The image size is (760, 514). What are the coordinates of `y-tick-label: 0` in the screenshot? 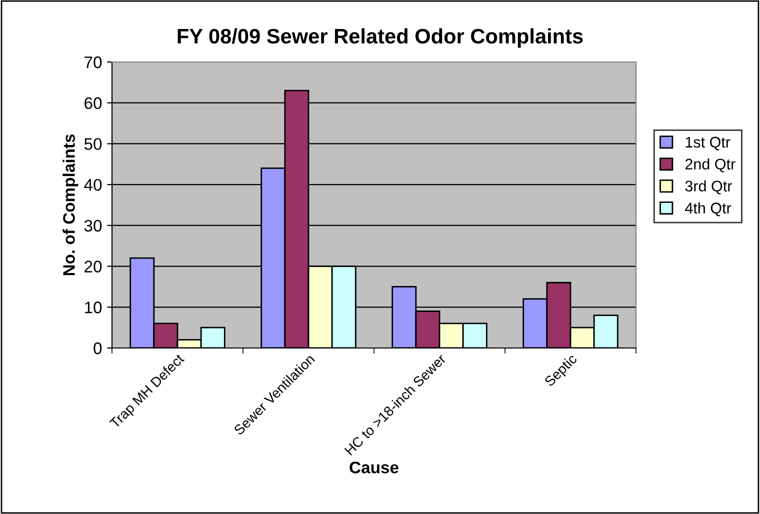 It's located at (98, 348).